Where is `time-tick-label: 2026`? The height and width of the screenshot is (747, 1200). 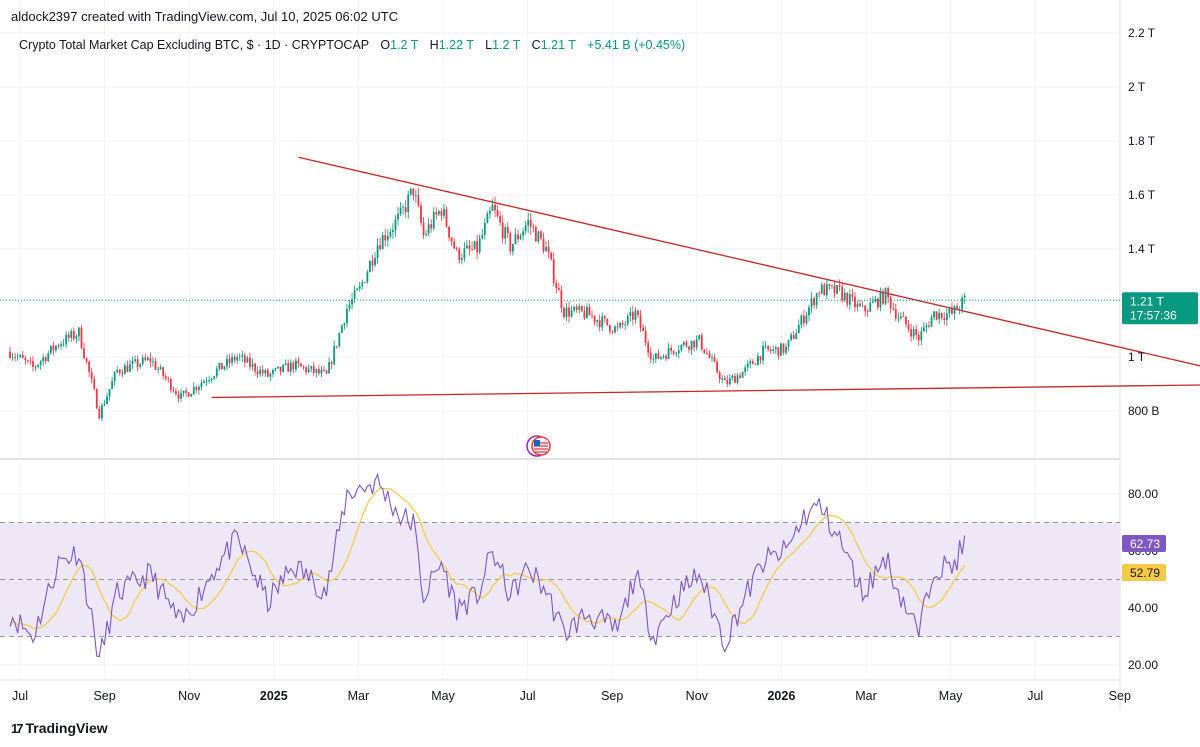 time-tick-label: 2026 is located at coordinates (781, 696).